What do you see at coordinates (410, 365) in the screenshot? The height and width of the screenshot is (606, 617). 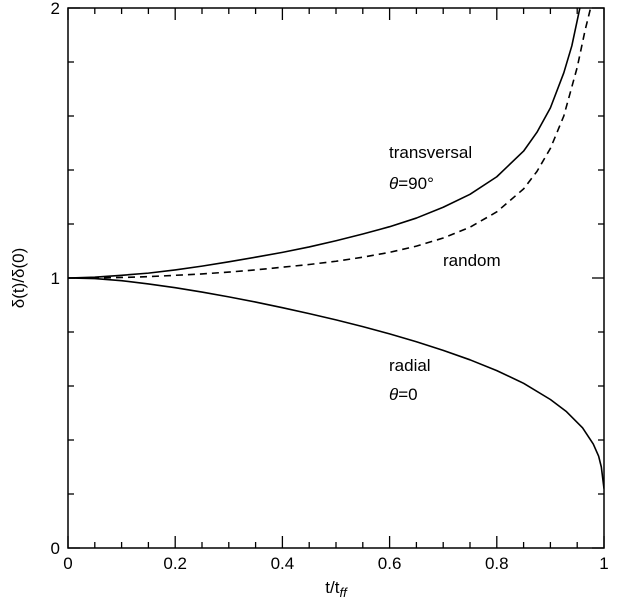 I see `annotation-radial: radial` at bounding box center [410, 365].